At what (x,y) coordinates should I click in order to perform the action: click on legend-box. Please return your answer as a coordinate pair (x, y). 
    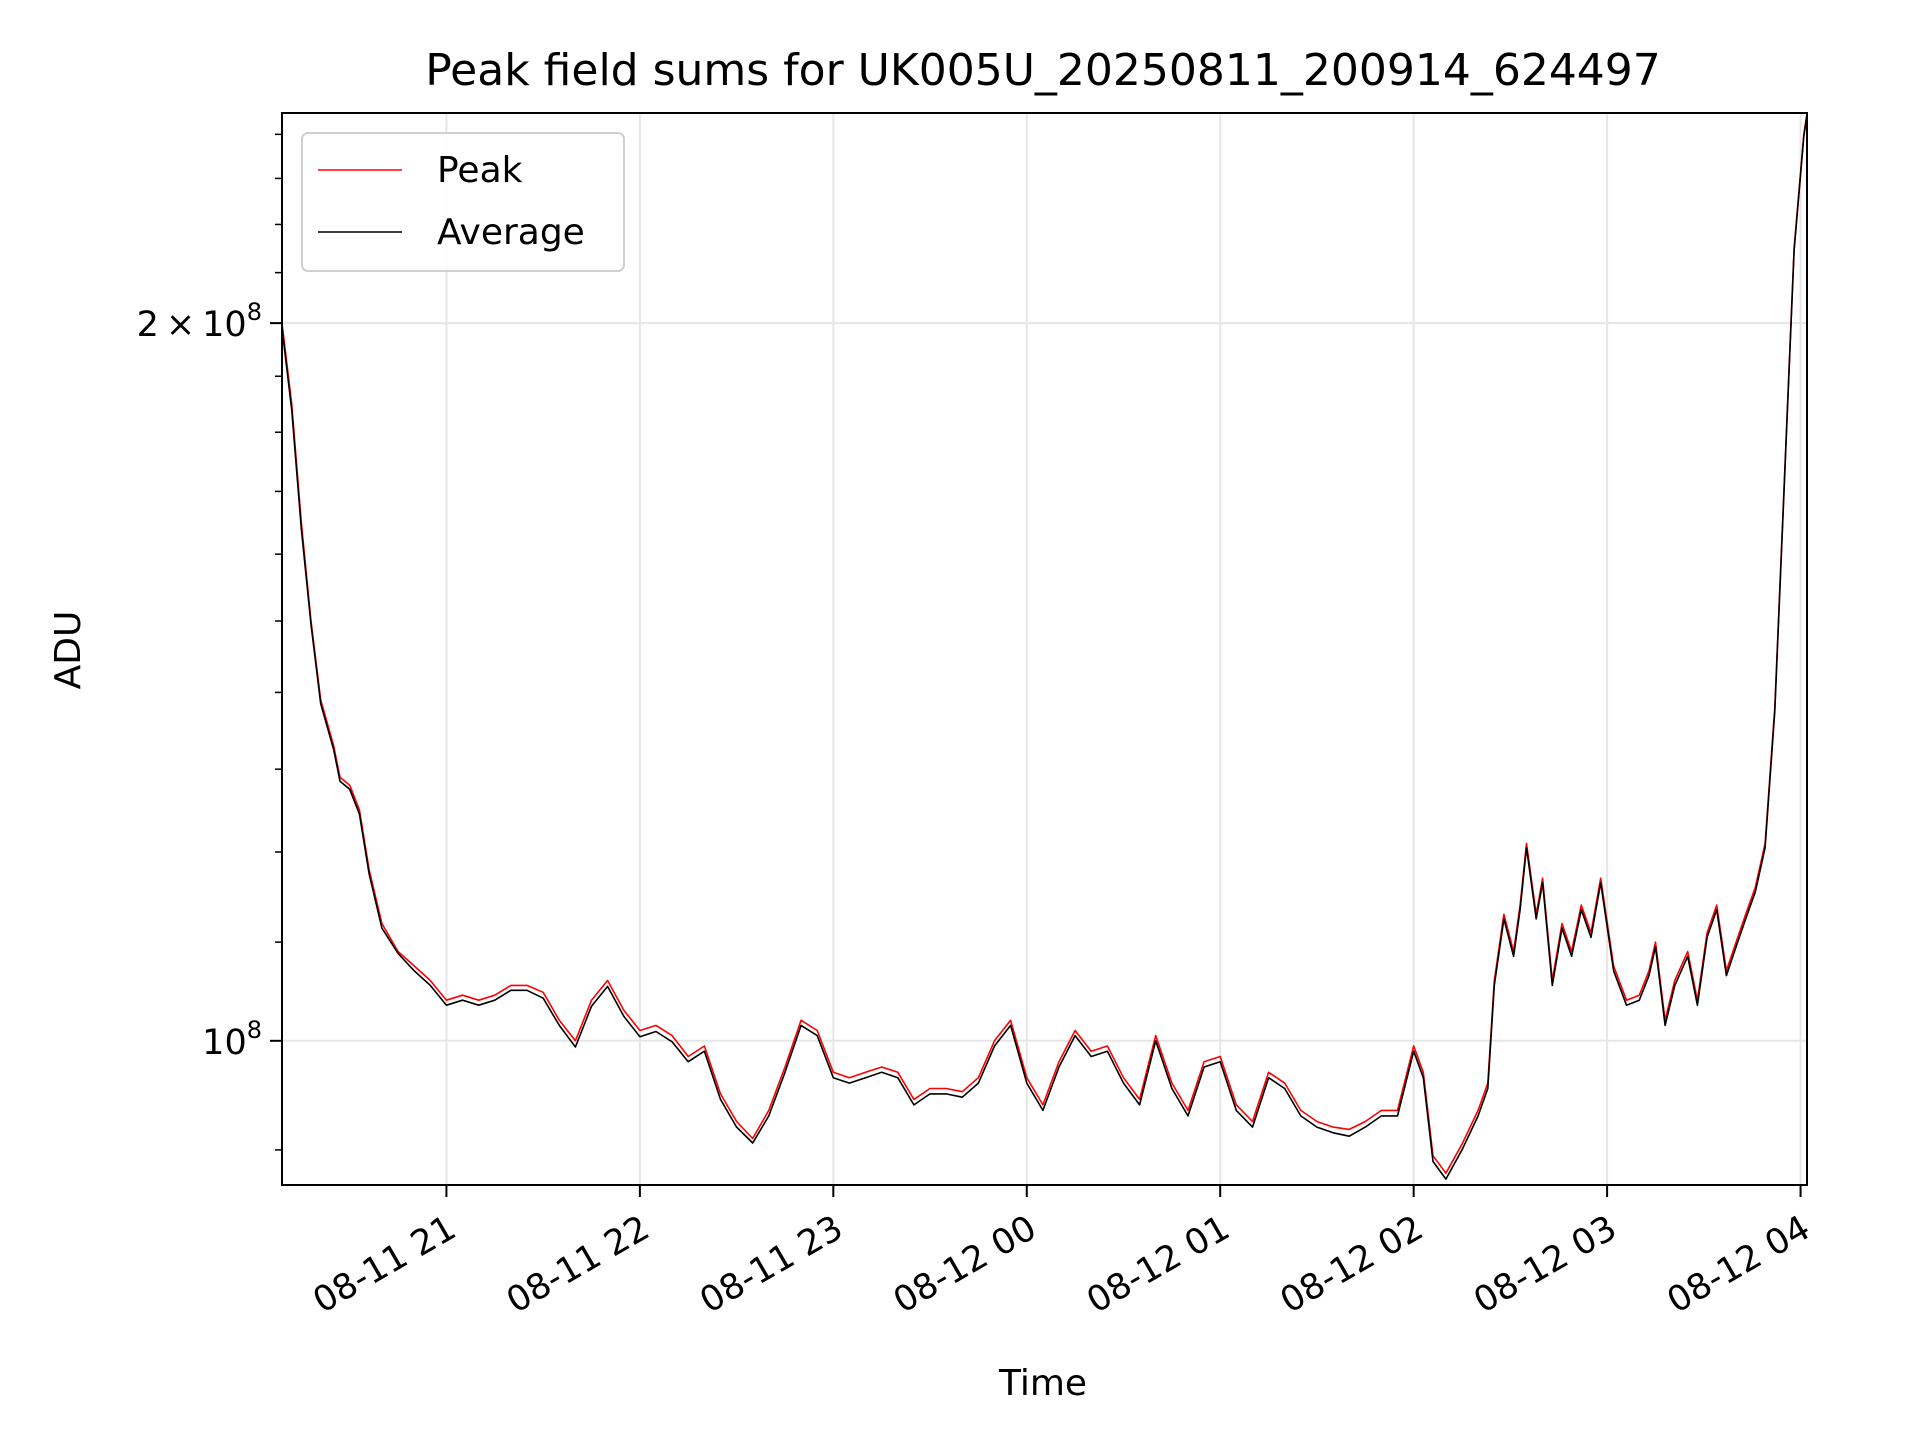
    Looking at the image, I should click on (463, 202).